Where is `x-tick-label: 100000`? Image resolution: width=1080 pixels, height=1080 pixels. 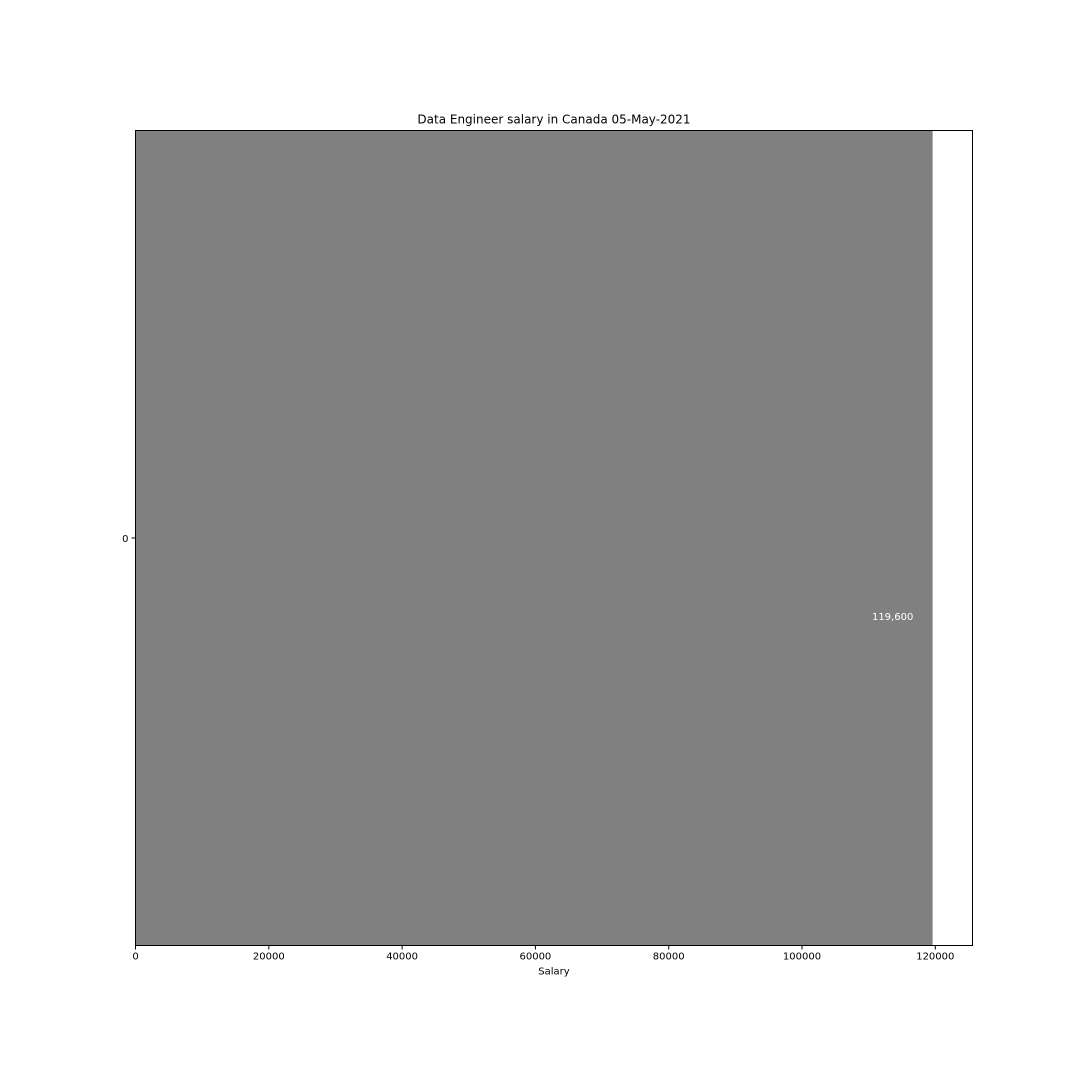
x-tick-label: 100000 is located at coordinates (802, 957).